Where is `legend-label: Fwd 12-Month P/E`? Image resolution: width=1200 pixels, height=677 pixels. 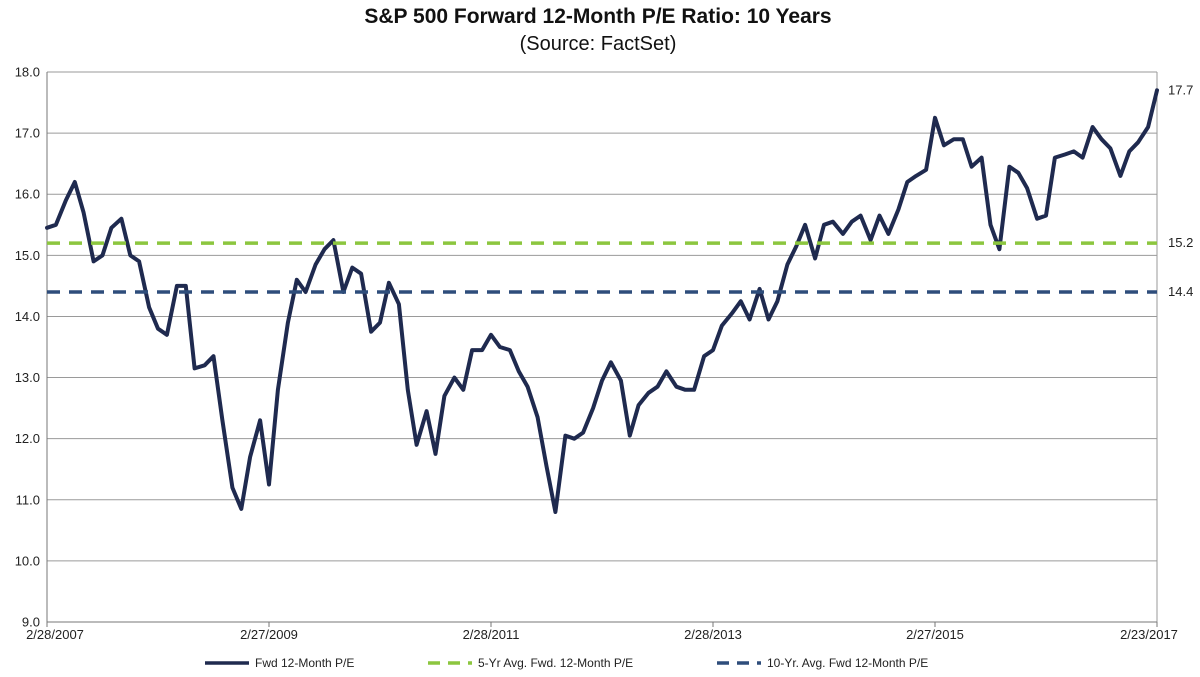 legend-label: Fwd 12-Month P/E is located at coordinates (304, 663).